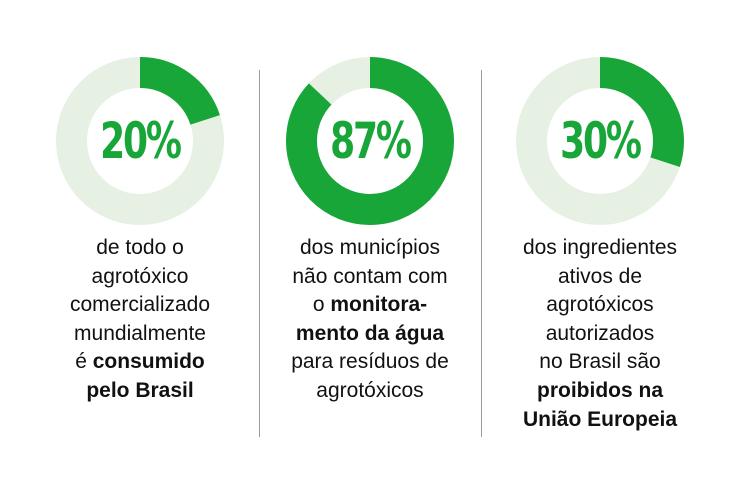 This screenshot has height=491, width=740. Describe the element at coordinates (481, 253) in the screenshot. I see `divider-right` at that location.